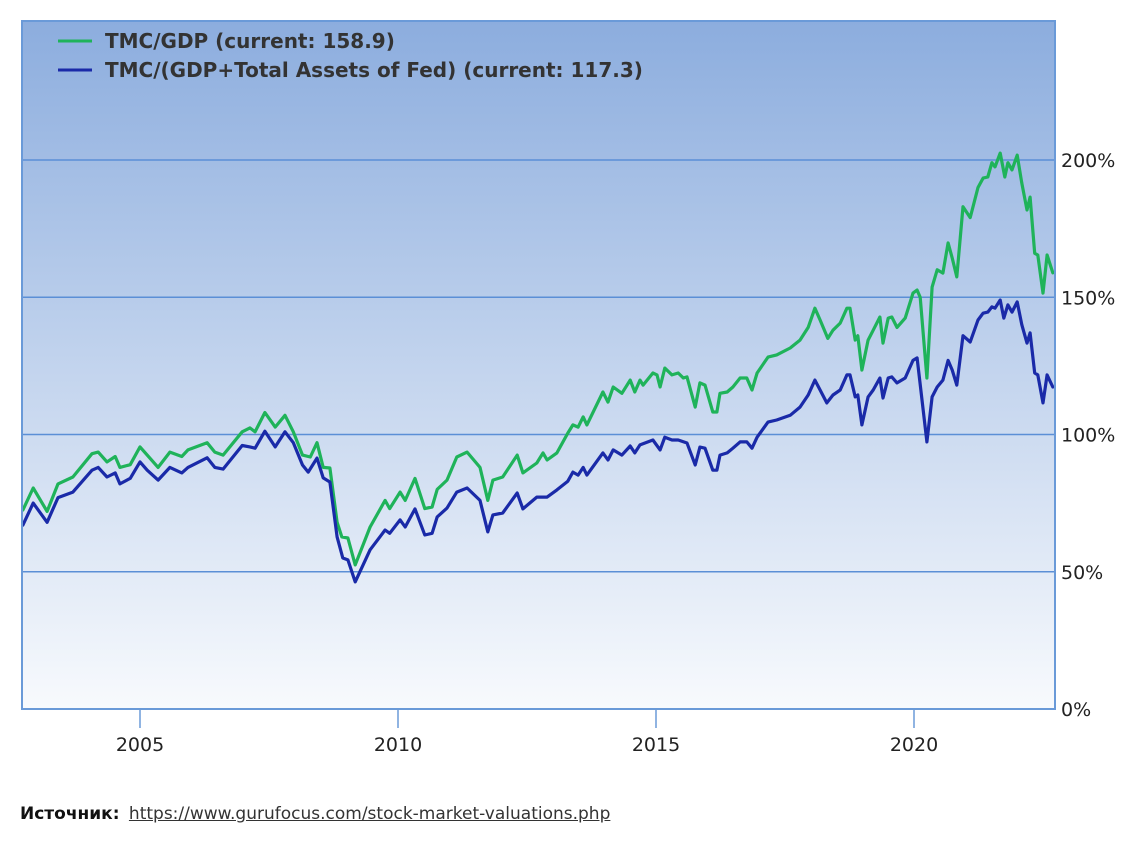 This screenshot has height=846, width=1140. I want to click on y-tick-label: 200%, so click(1088, 161).